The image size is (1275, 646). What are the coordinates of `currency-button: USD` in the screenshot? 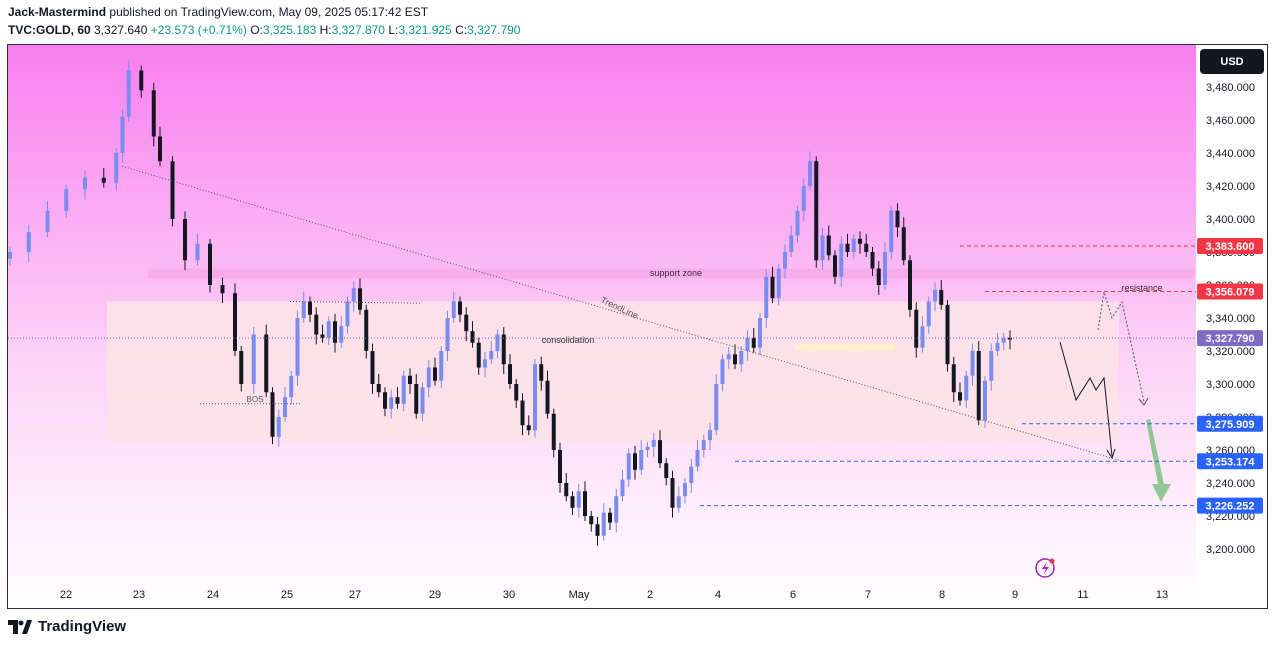 It's located at (1232, 61).